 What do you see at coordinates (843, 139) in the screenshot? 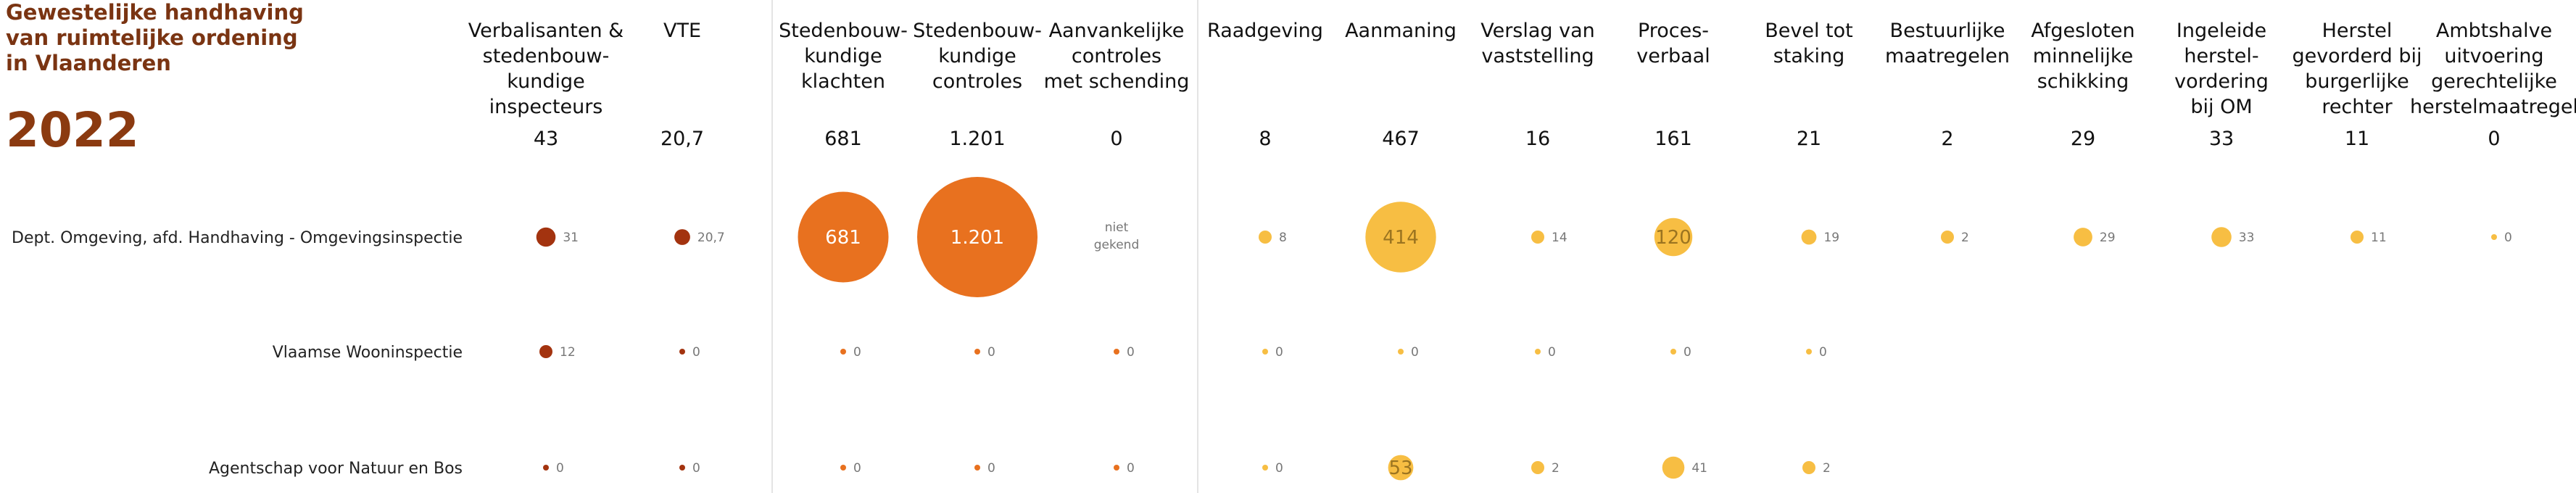
I see `column-total: 681` at bounding box center [843, 139].